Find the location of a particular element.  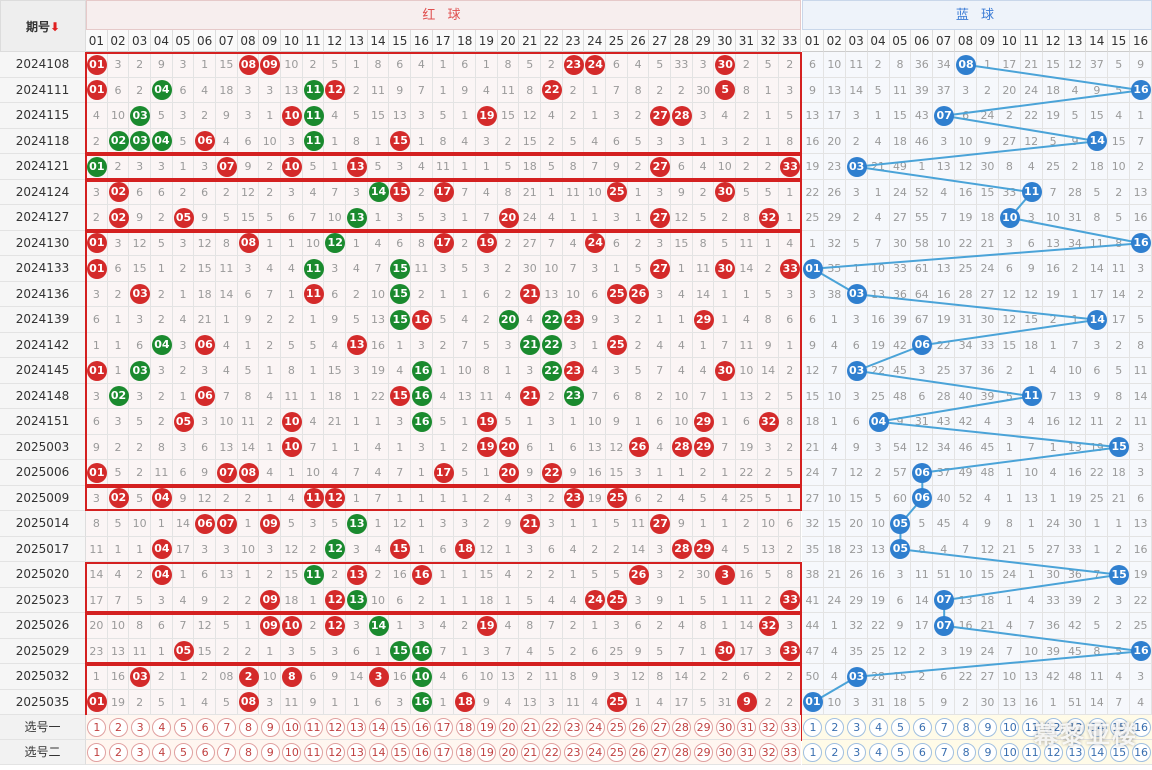

red-miss-cell: 27 is located at coordinates (530, 243).